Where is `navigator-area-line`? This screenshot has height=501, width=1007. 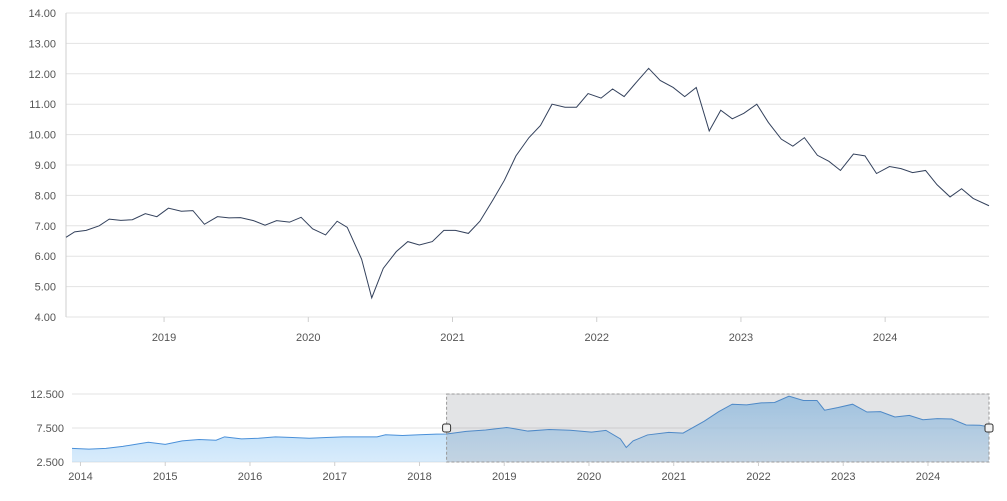 navigator-area-line is located at coordinates (530, 422).